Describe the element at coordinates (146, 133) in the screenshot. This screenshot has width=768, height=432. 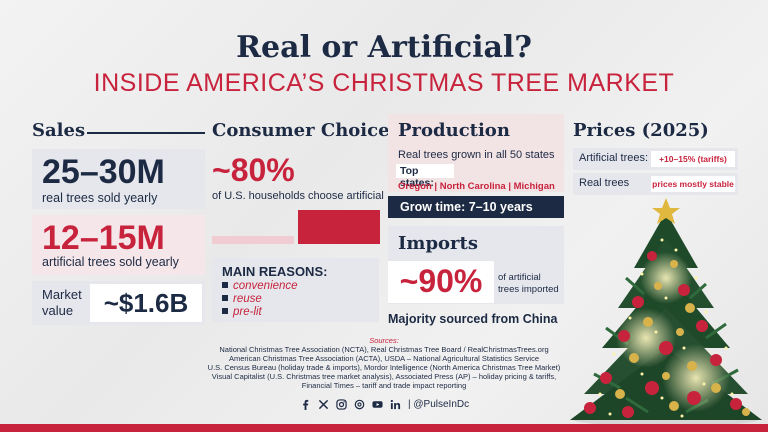
I see `sales-divider` at that location.